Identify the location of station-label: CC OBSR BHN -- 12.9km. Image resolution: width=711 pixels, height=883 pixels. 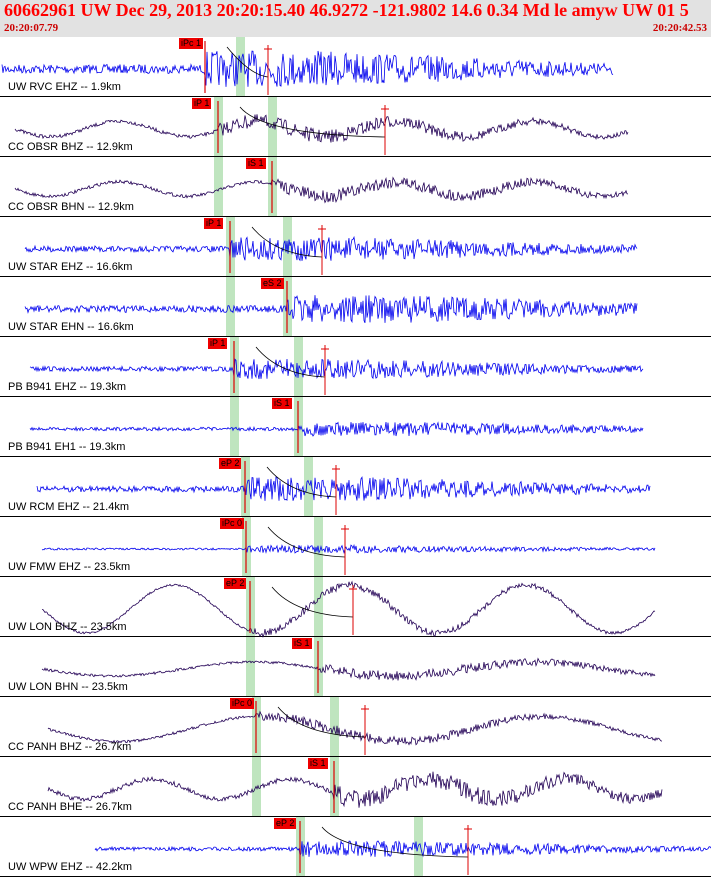
(71, 207).